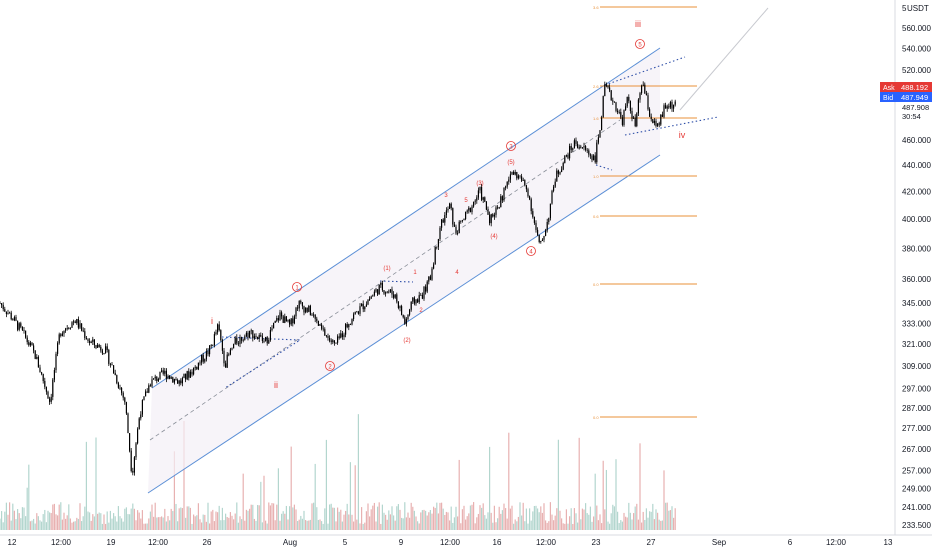 This screenshot has height=555, width=932. What do you see at coordinates (916, 248) in the screenshot?
I see `y-tick-label: 380.000` at bounding box center [916, 248].